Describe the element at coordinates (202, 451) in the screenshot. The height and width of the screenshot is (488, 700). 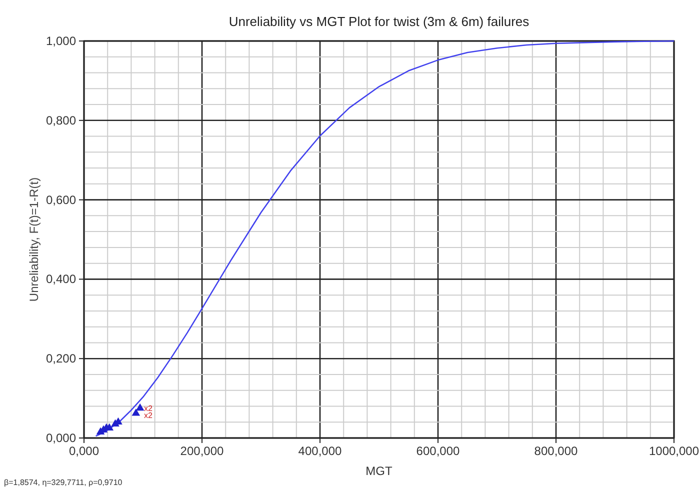
I see `x-tick-label: 200,000` at that location.